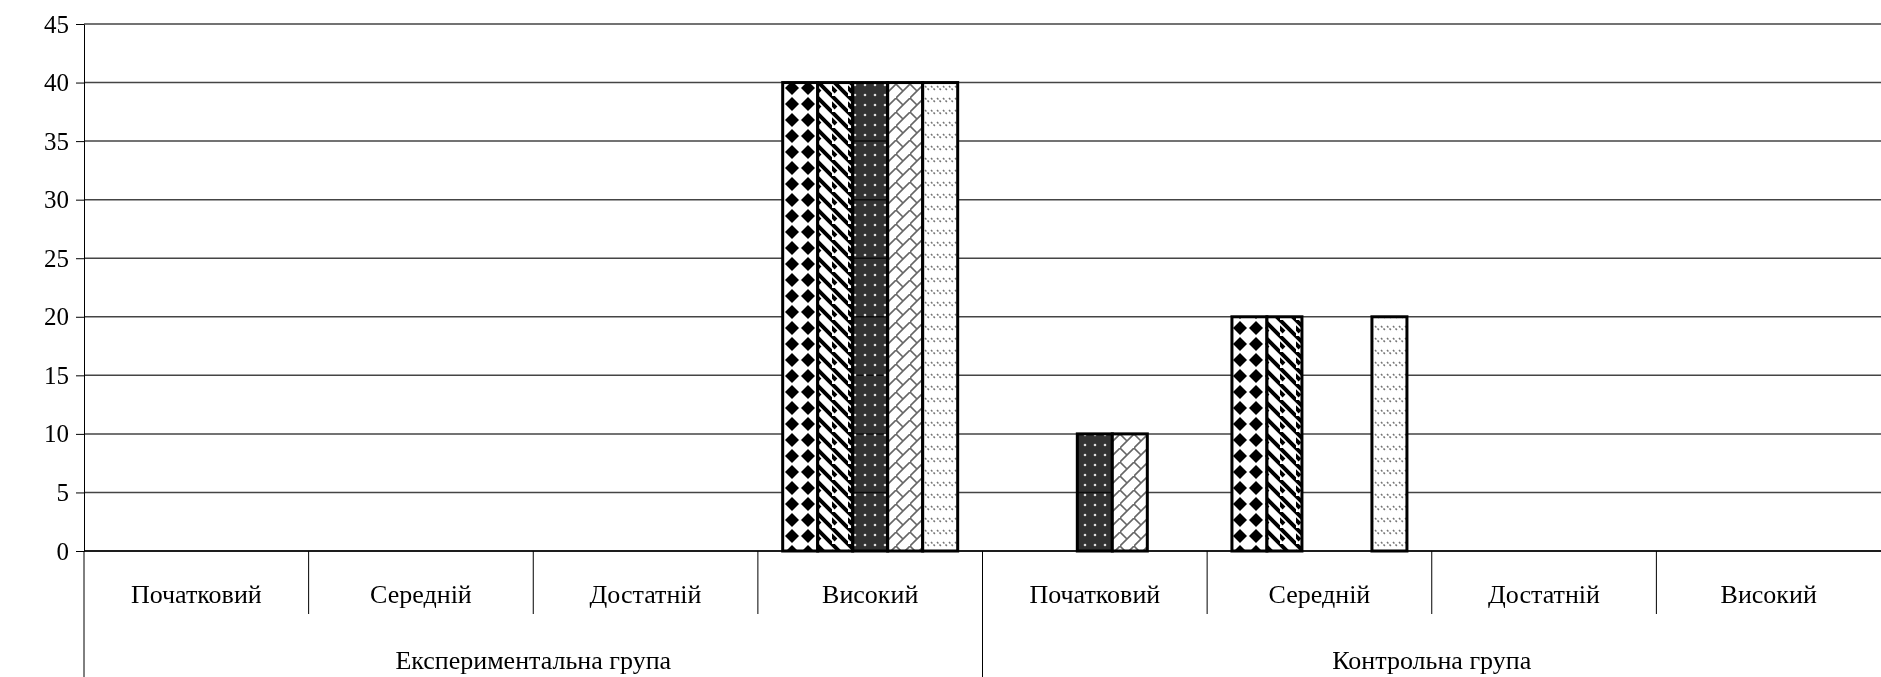 The image size is (1881, 677). I want to click on y-tick-label: 5, so click(62, 492).